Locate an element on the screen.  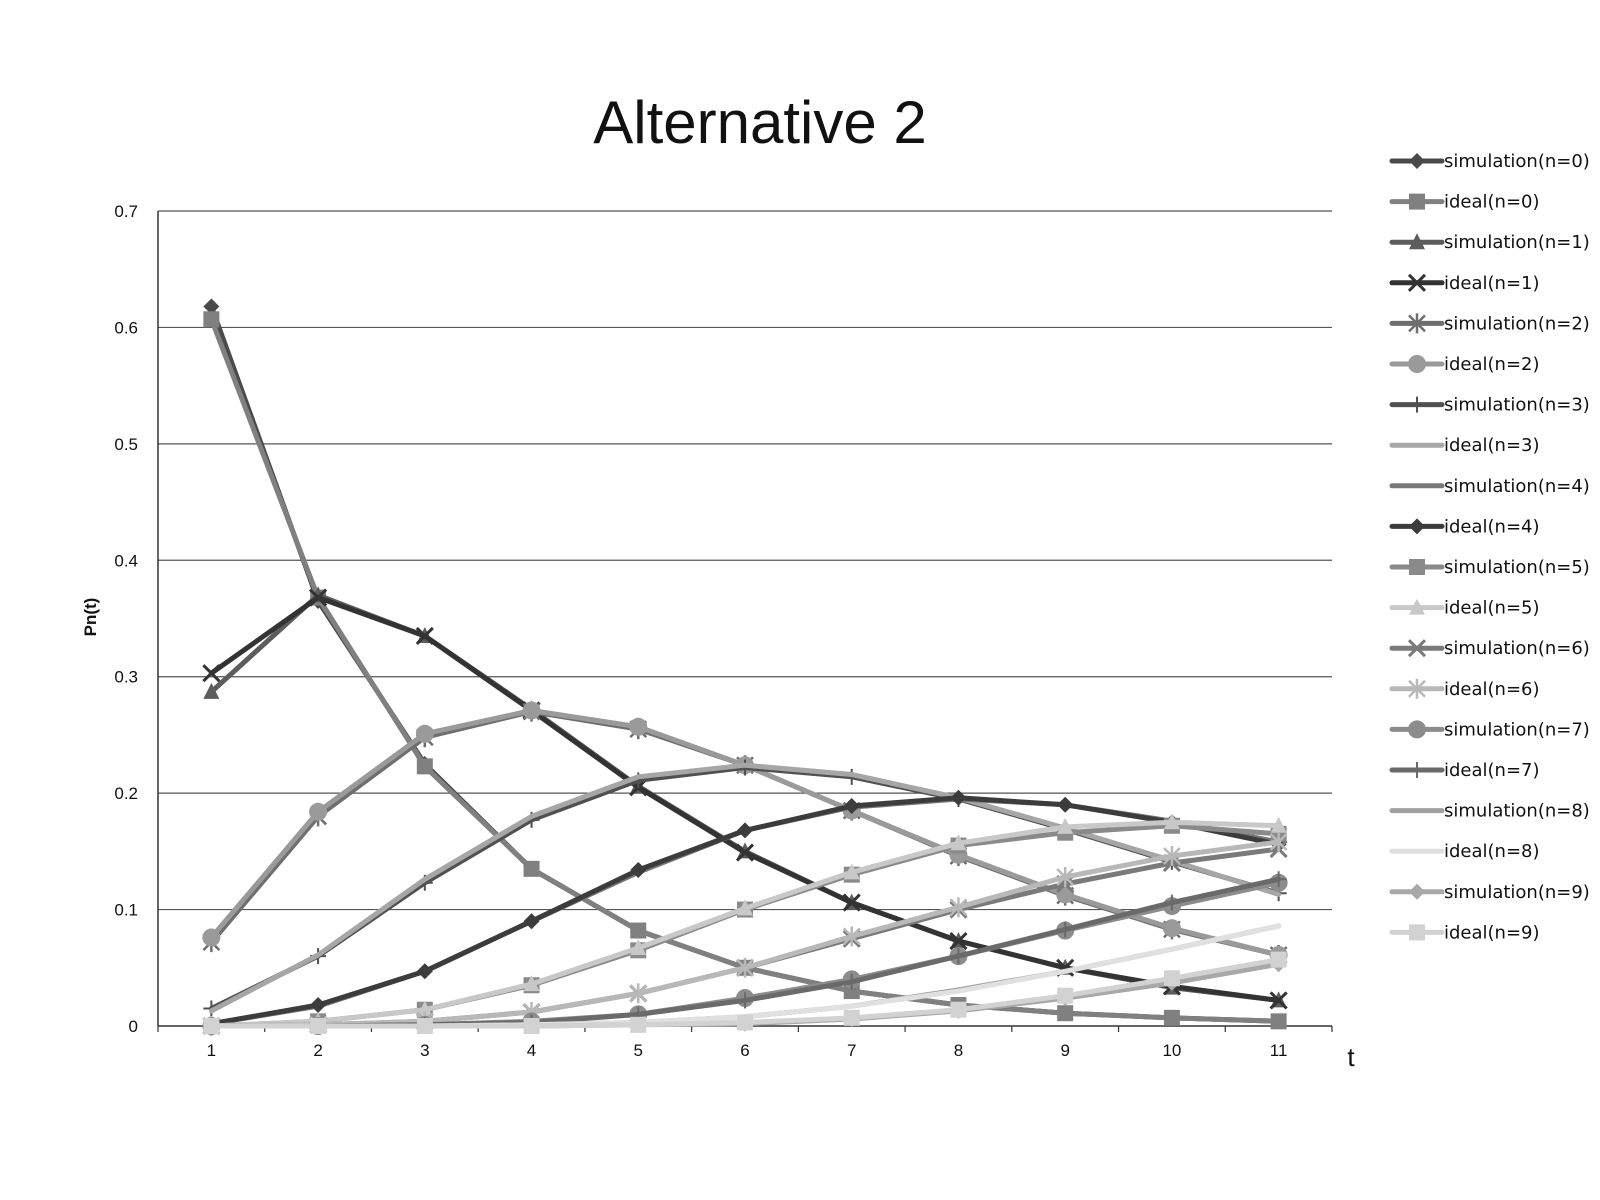
legend-item: simulation(n=7) is located at coordinates (1489, 729).